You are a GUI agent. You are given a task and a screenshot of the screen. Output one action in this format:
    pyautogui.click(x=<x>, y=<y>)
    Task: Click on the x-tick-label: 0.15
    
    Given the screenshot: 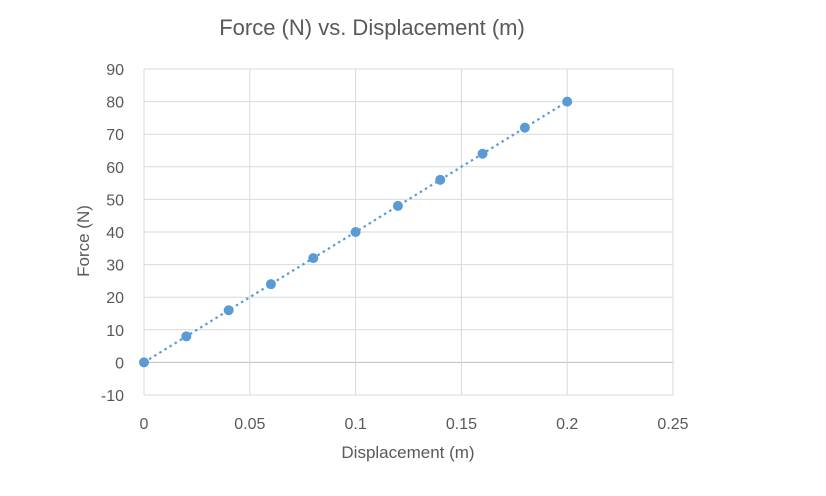 What is the action you would take?
    pyautogui.click(x=461, y=424)
    